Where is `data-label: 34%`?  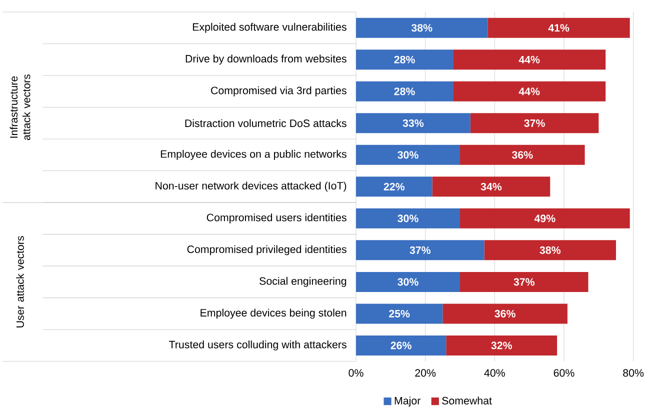 data-label: 34% is located at coordinates (491, 186).